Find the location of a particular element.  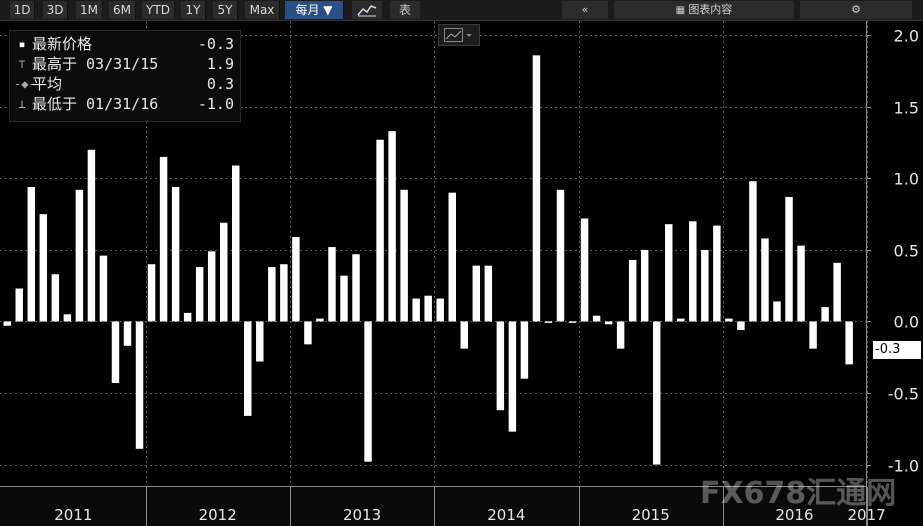

legend-label: 最新价格 is located at coordinates (62, 44).